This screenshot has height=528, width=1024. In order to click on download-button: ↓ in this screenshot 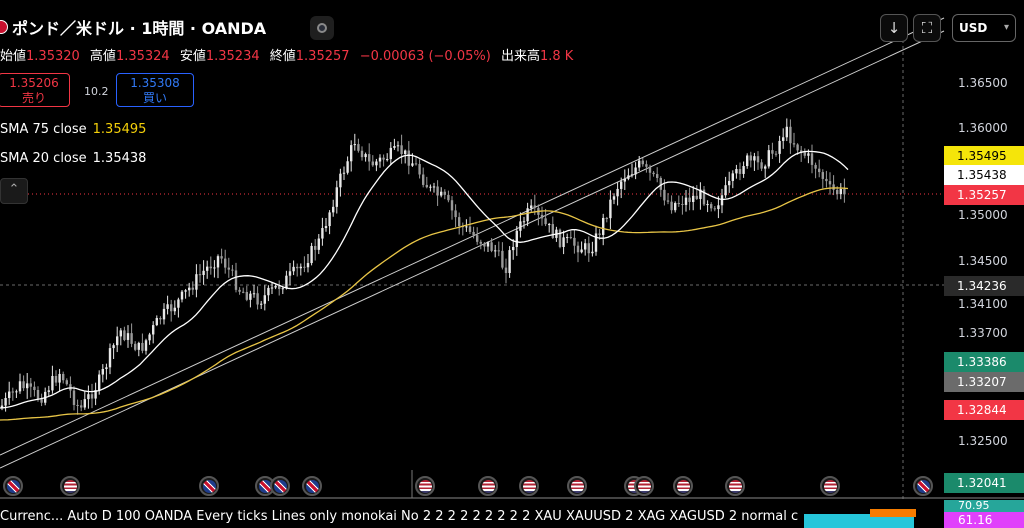, I will do `click(894, 28)`.